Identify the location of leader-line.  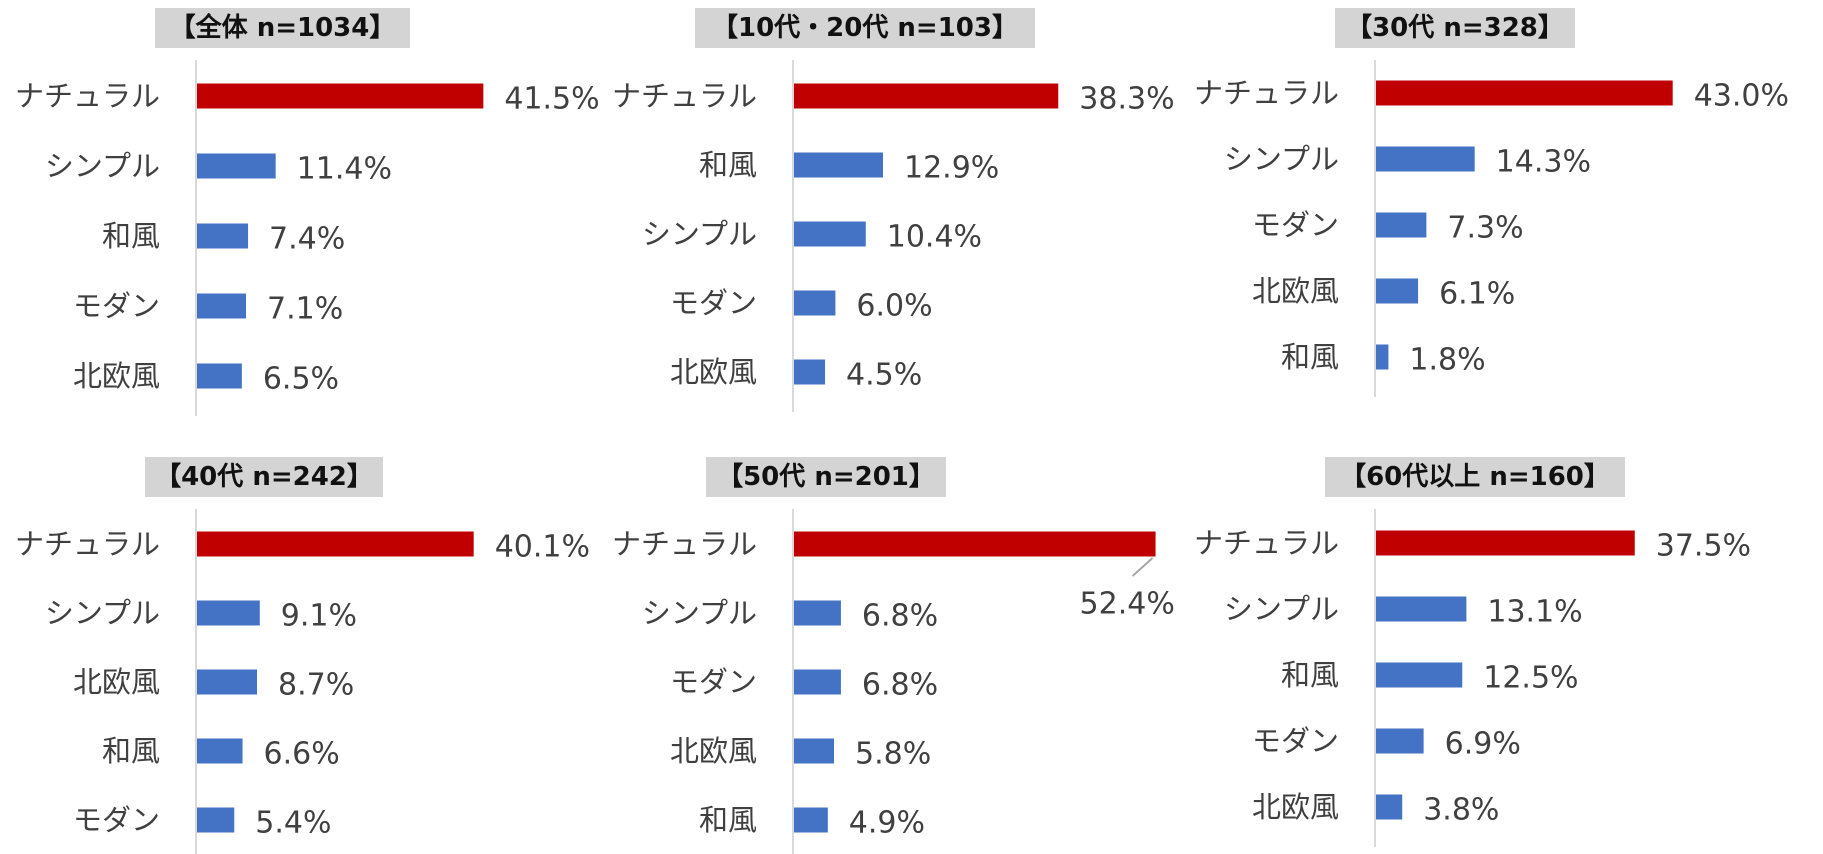
(1142, 567).